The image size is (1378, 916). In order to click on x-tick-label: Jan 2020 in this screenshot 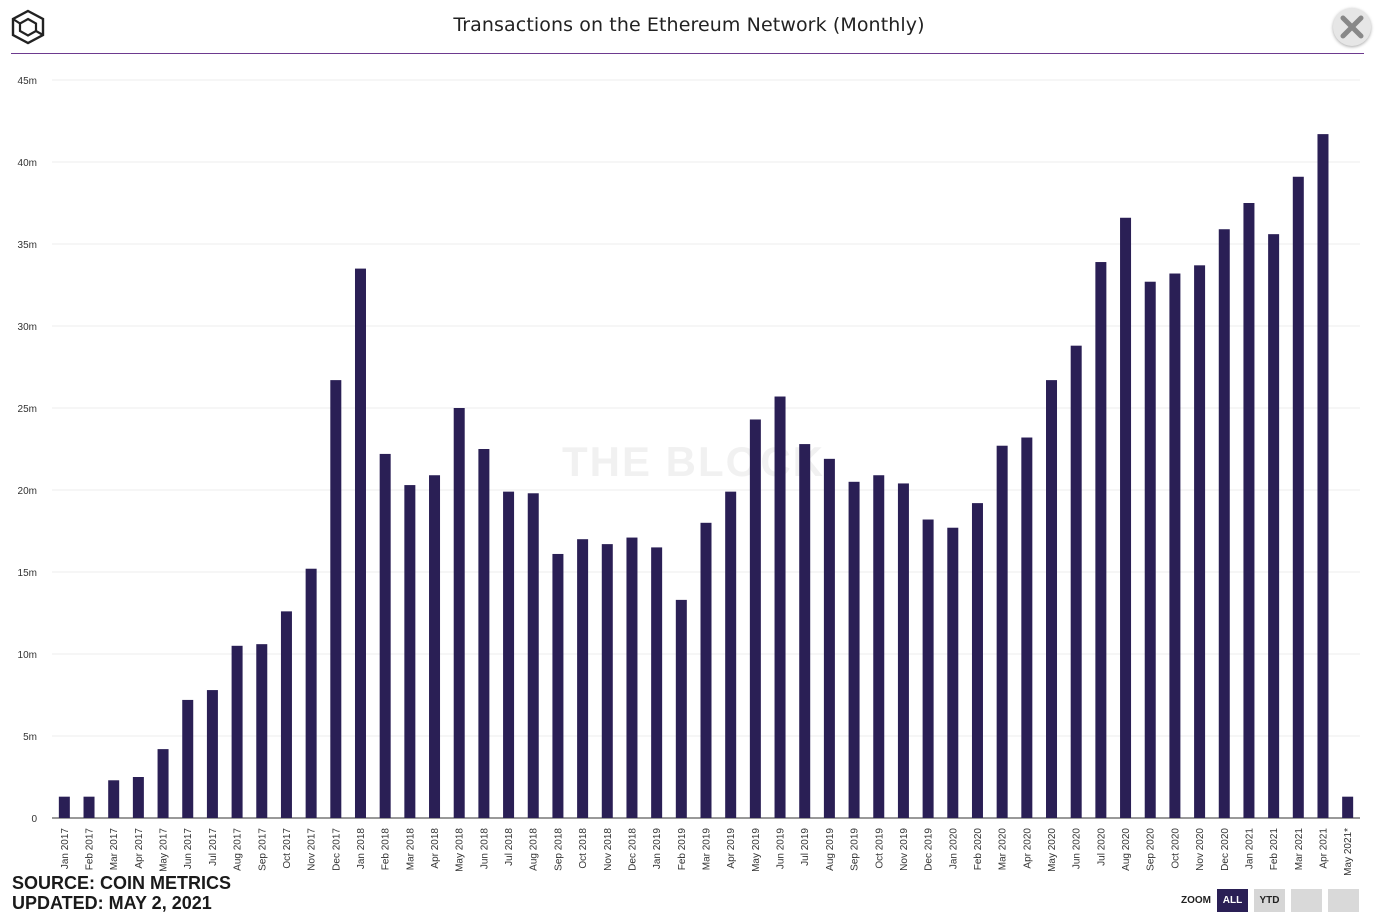, I will do `click(953, 849)`.